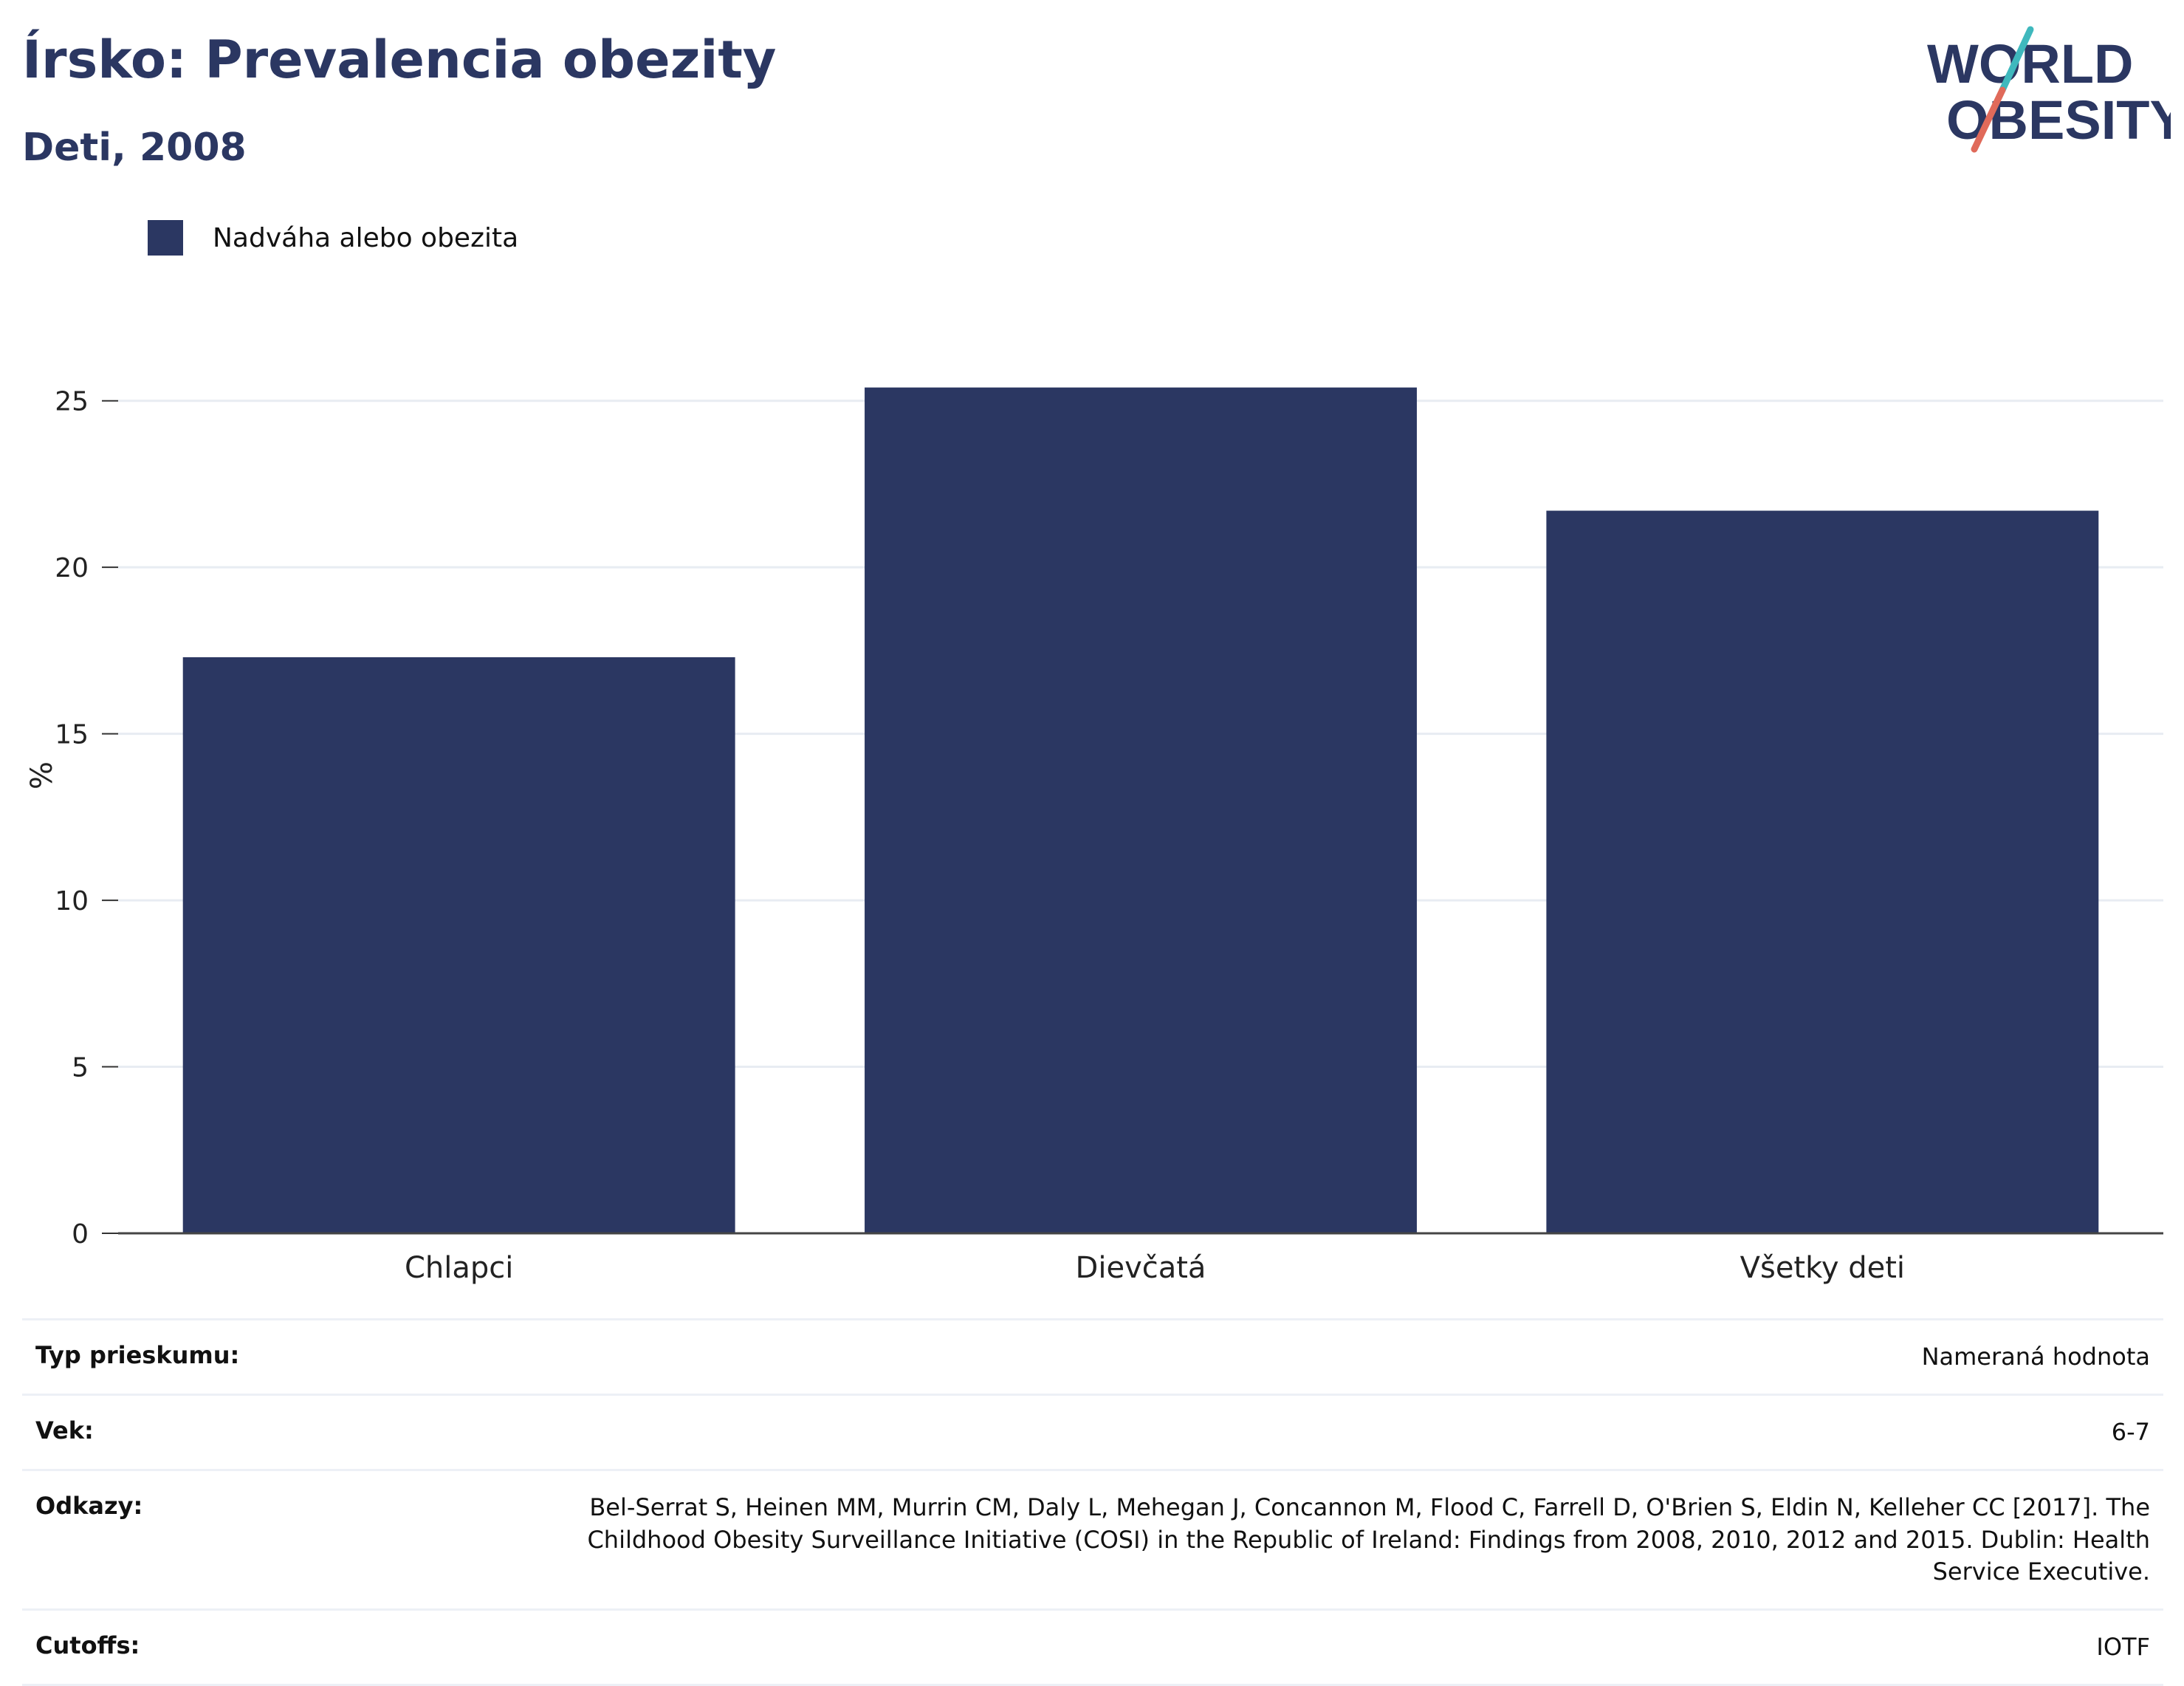 The image size is (2184, 1686). What do you see at coordinates (72, 568) in the screenshot?
I see `y-tick-label: 20` at bounding box center [72, 568].